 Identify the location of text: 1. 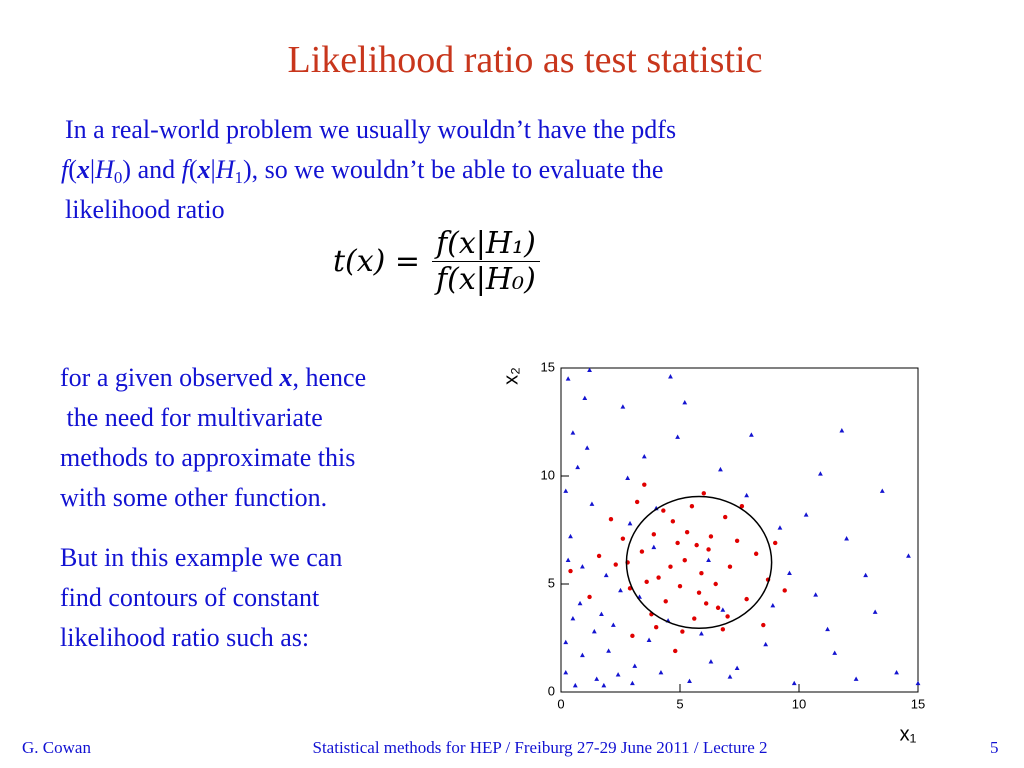
(239, 177).